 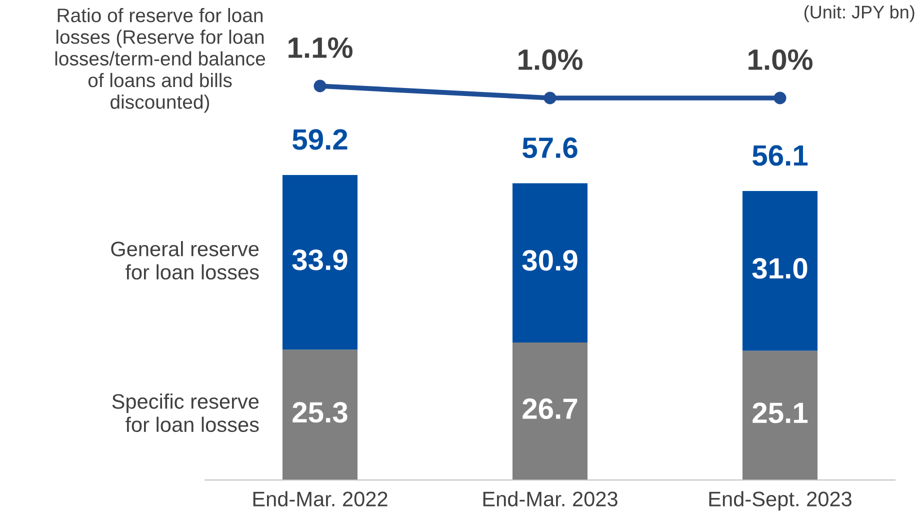 I want to click on data-label: 25.1, so click(x=780, y=413).